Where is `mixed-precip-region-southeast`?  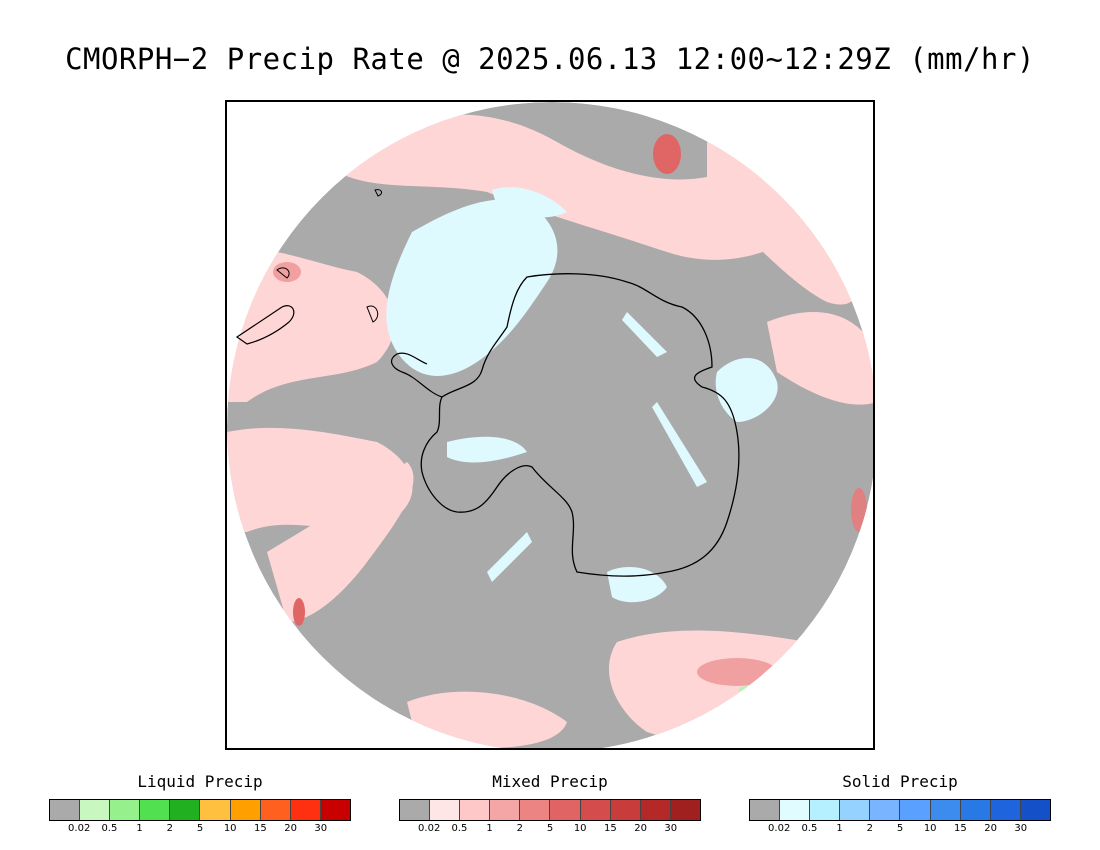
mixed-precip-region-southeast is located at coordinates (731, 688).